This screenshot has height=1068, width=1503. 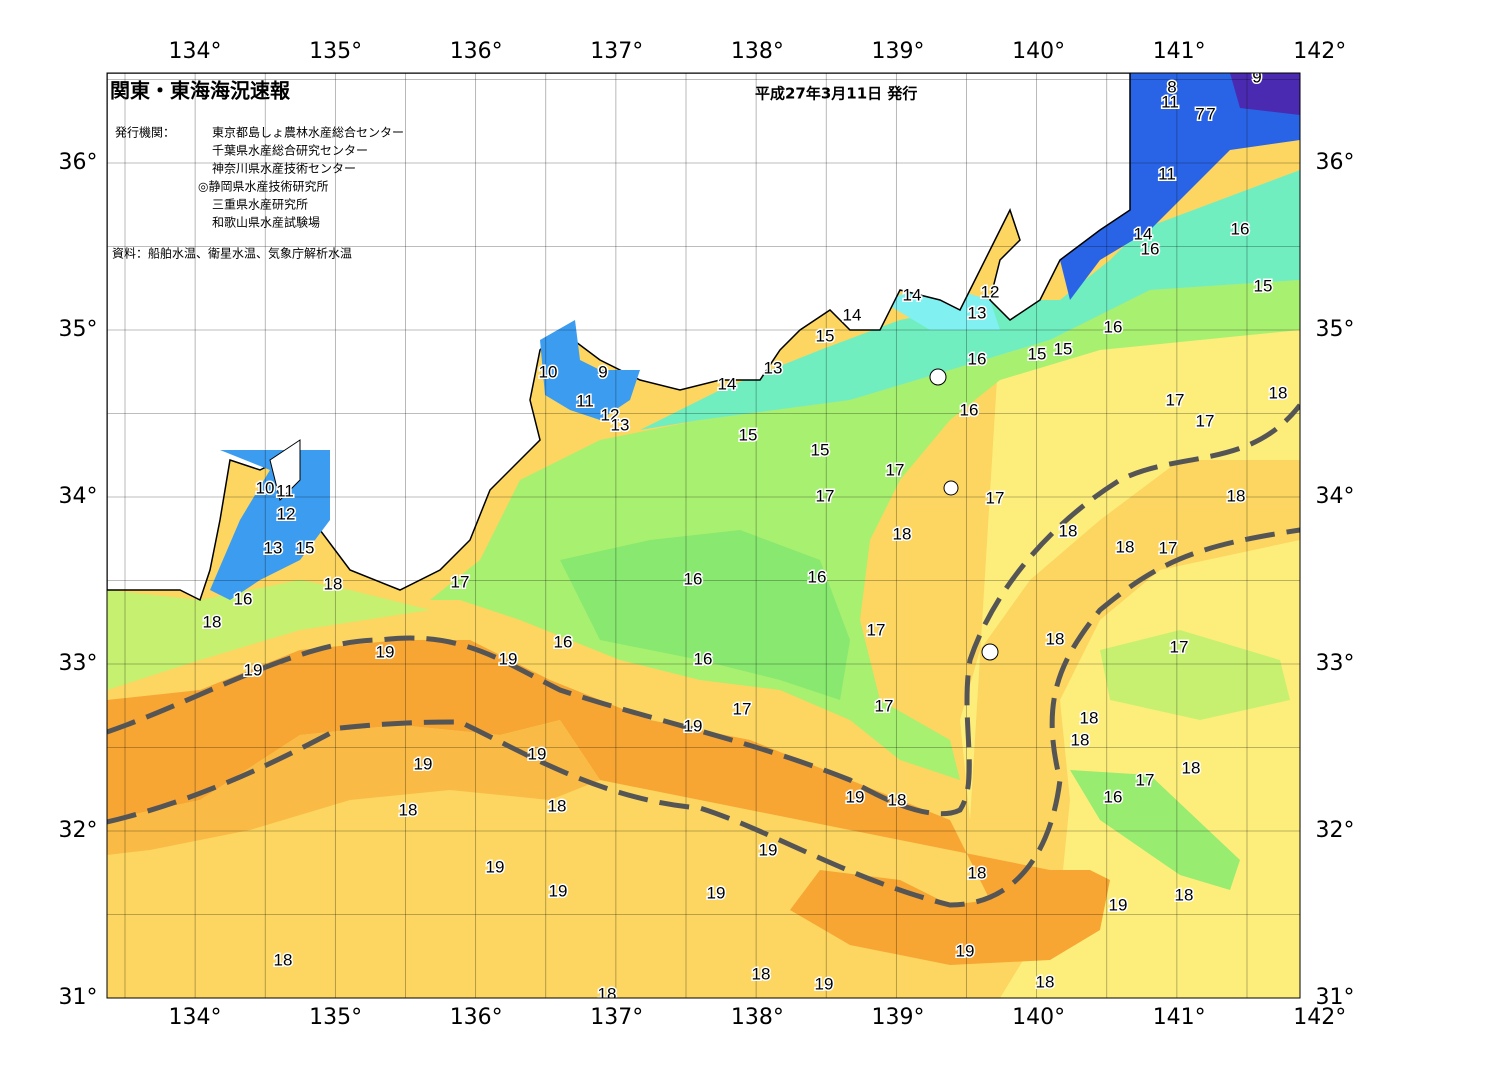 I want to click on cool-zone-east, so click(x=1155, y=830).